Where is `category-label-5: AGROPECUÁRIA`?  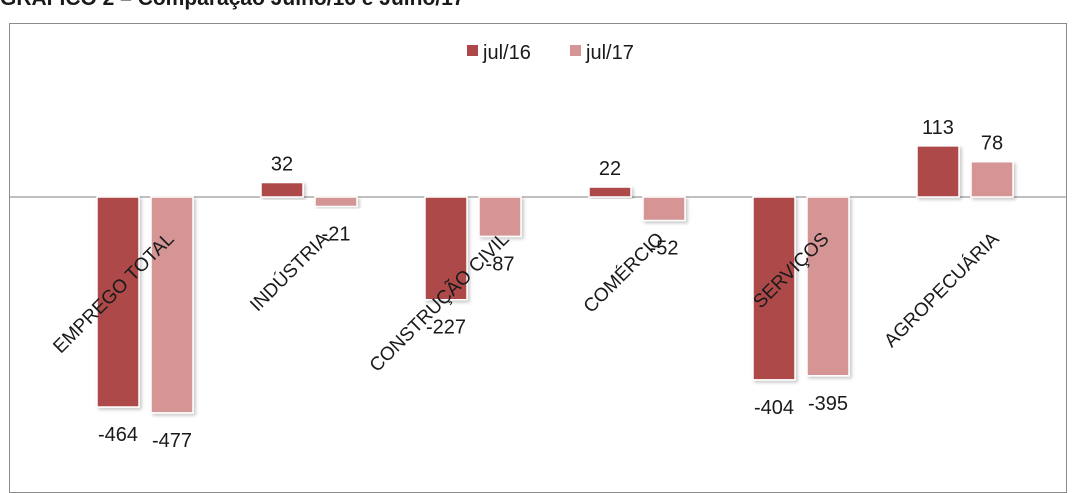 category-label-5: AGROPECUÁRIA is located at coordinates (941, 289).